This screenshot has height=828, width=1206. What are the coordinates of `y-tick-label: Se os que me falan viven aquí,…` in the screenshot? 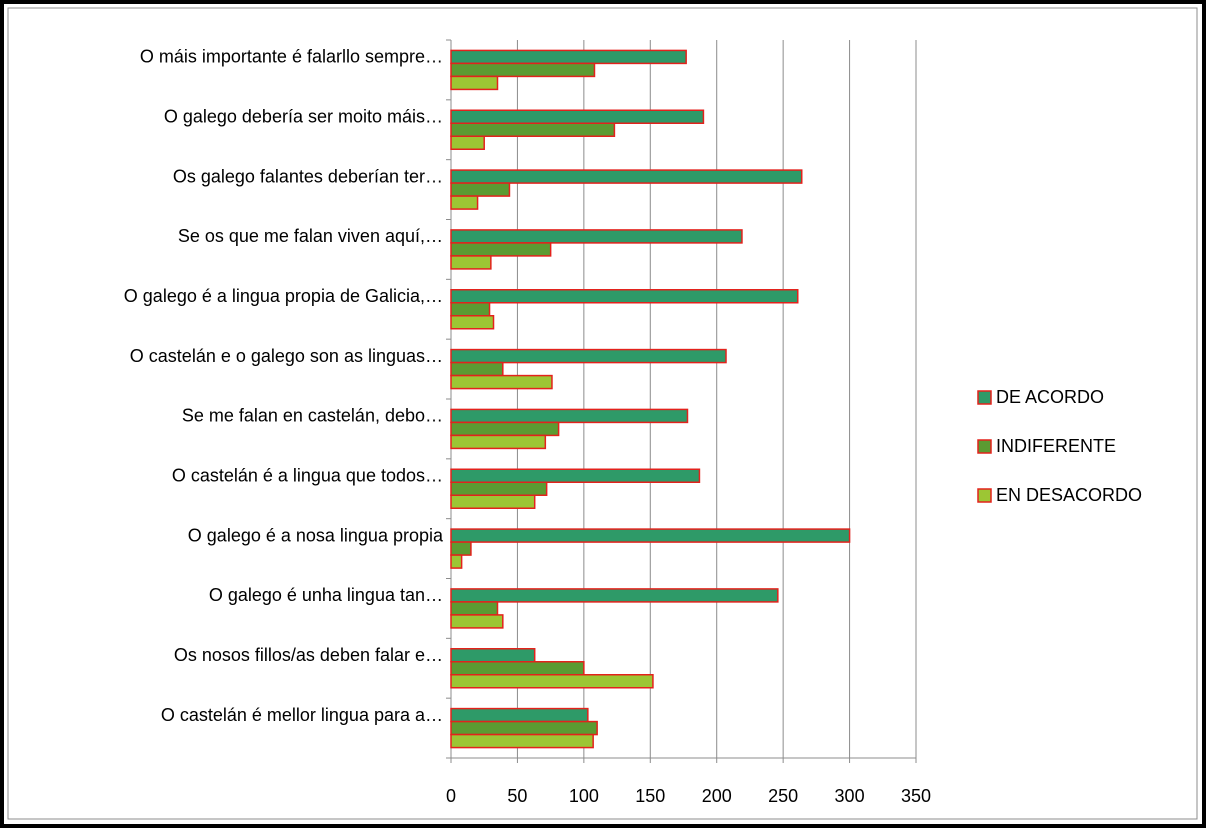 It's located at (310, 236).